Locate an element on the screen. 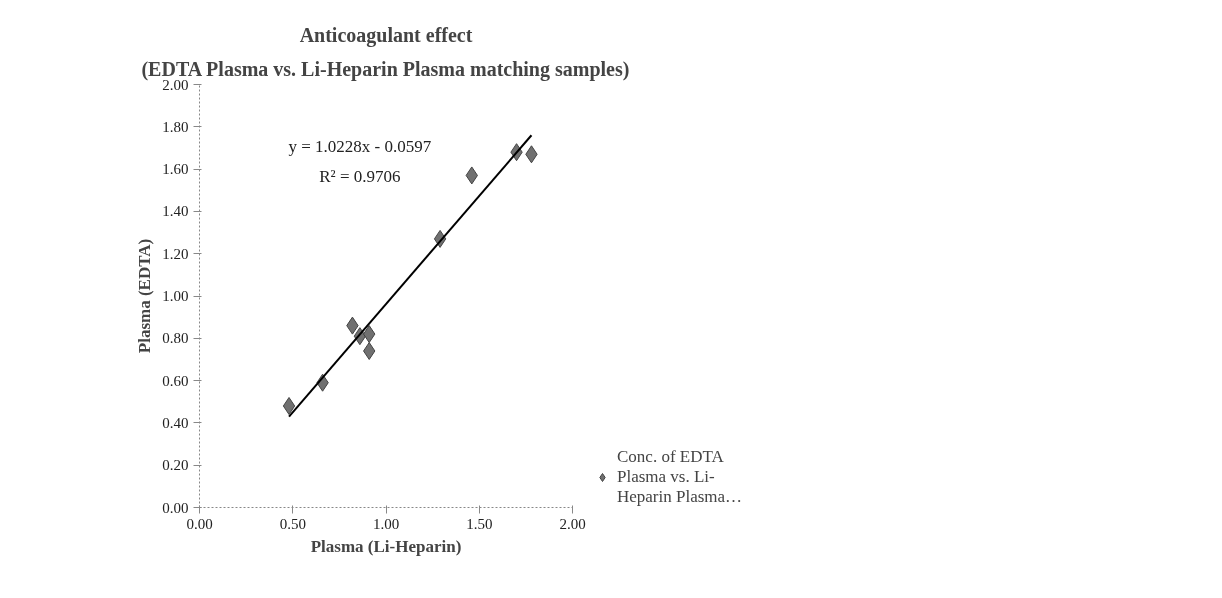  y-tick-label: 0.40 is located at coordinates (175, 422).